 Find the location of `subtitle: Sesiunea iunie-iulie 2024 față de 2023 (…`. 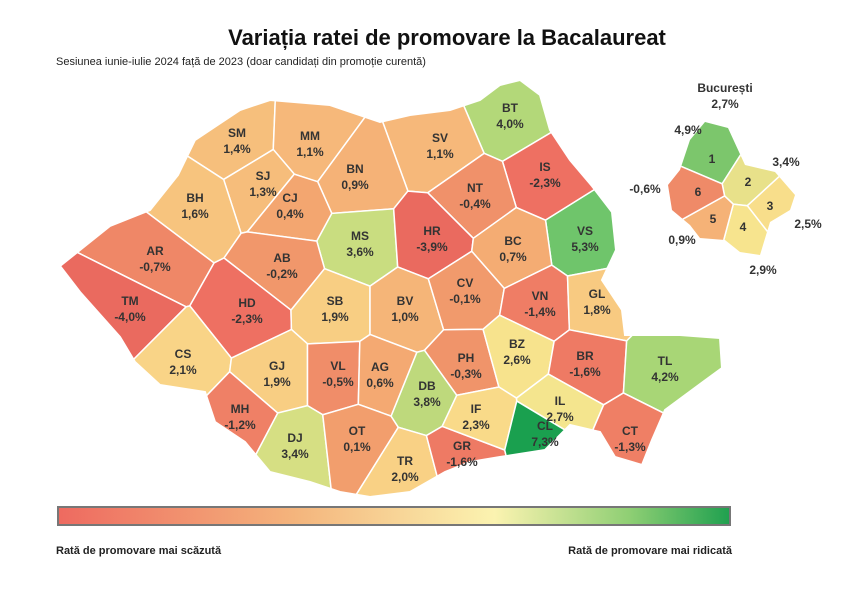

subtitle: Sesiunea iunie-iulie 2024 față de 2023 (… is located at coordinates (241, 62).